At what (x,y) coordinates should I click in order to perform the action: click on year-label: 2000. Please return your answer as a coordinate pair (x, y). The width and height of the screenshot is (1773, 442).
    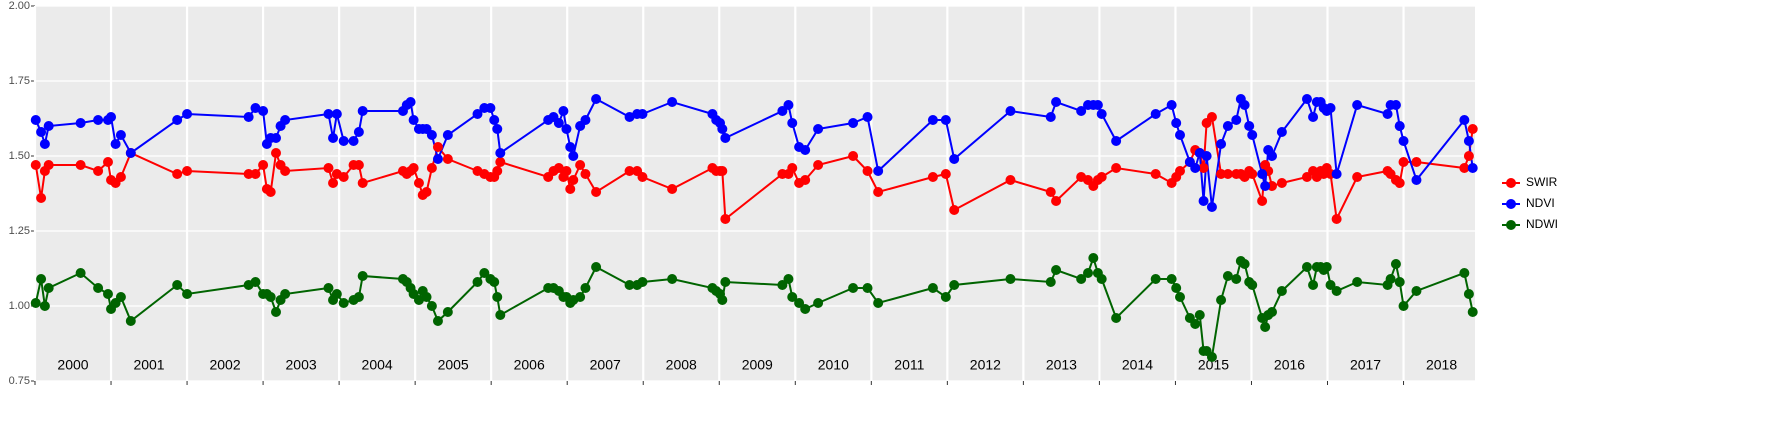
    Looking at the image, I should click on (72, 365).